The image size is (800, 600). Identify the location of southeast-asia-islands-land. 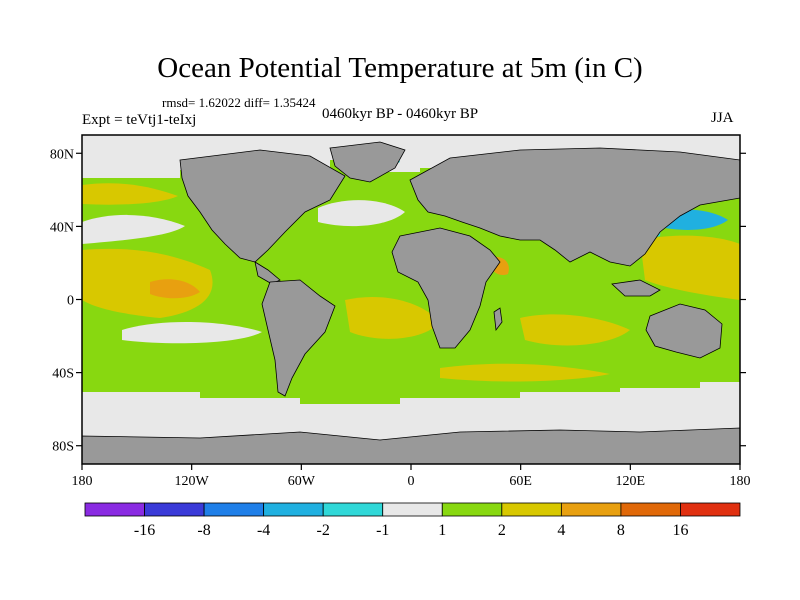
(636, 288).